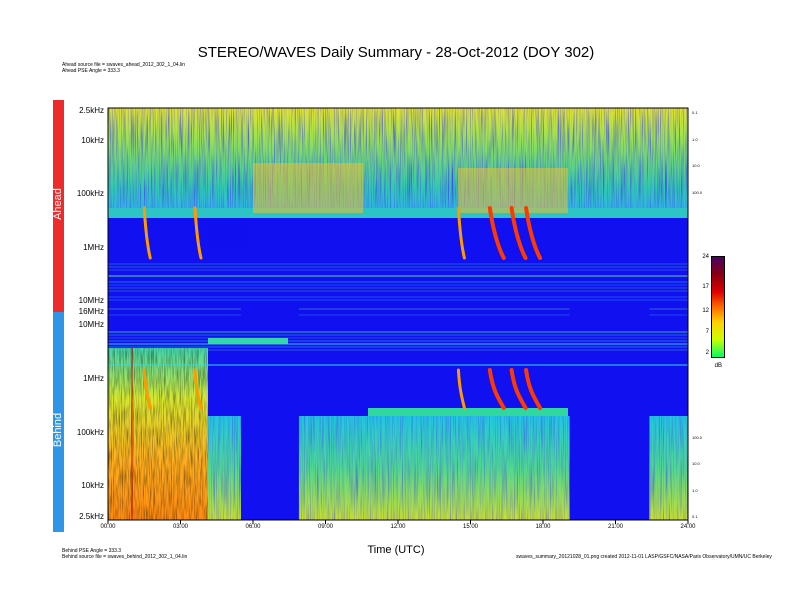 The image size is (792, 612). Describe the element at coordinates (108, 527) in the screenshot. I see `x-tick-label: 00:00` at that location.